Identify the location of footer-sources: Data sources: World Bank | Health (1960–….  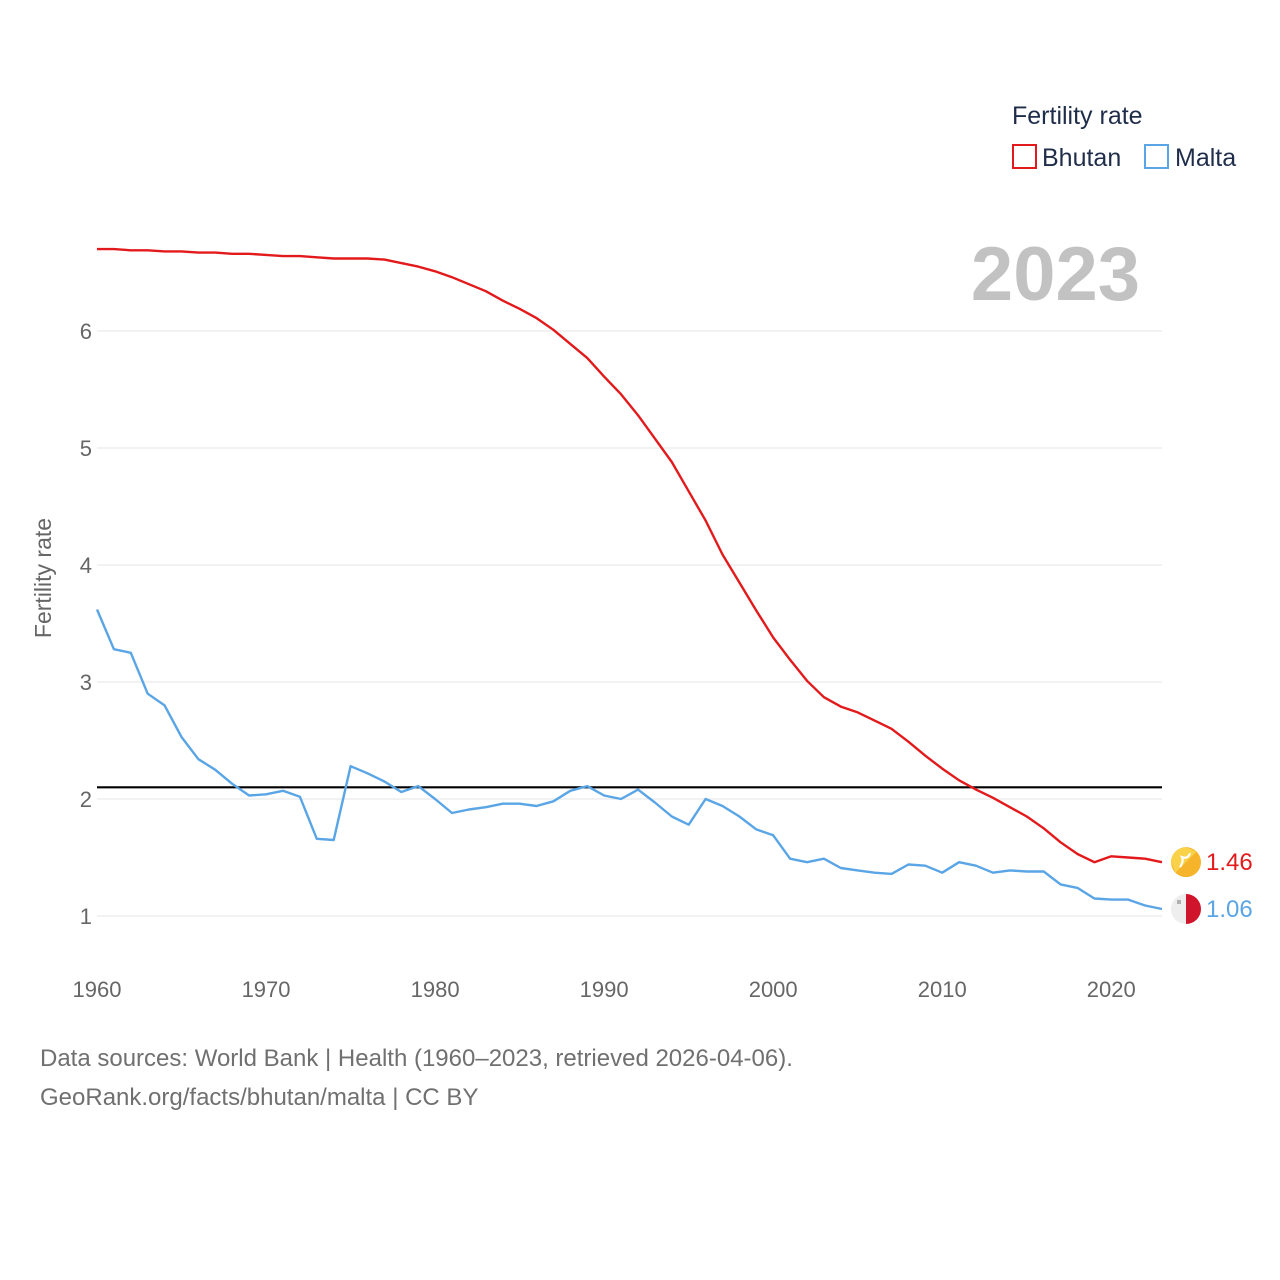
(416, 1058).